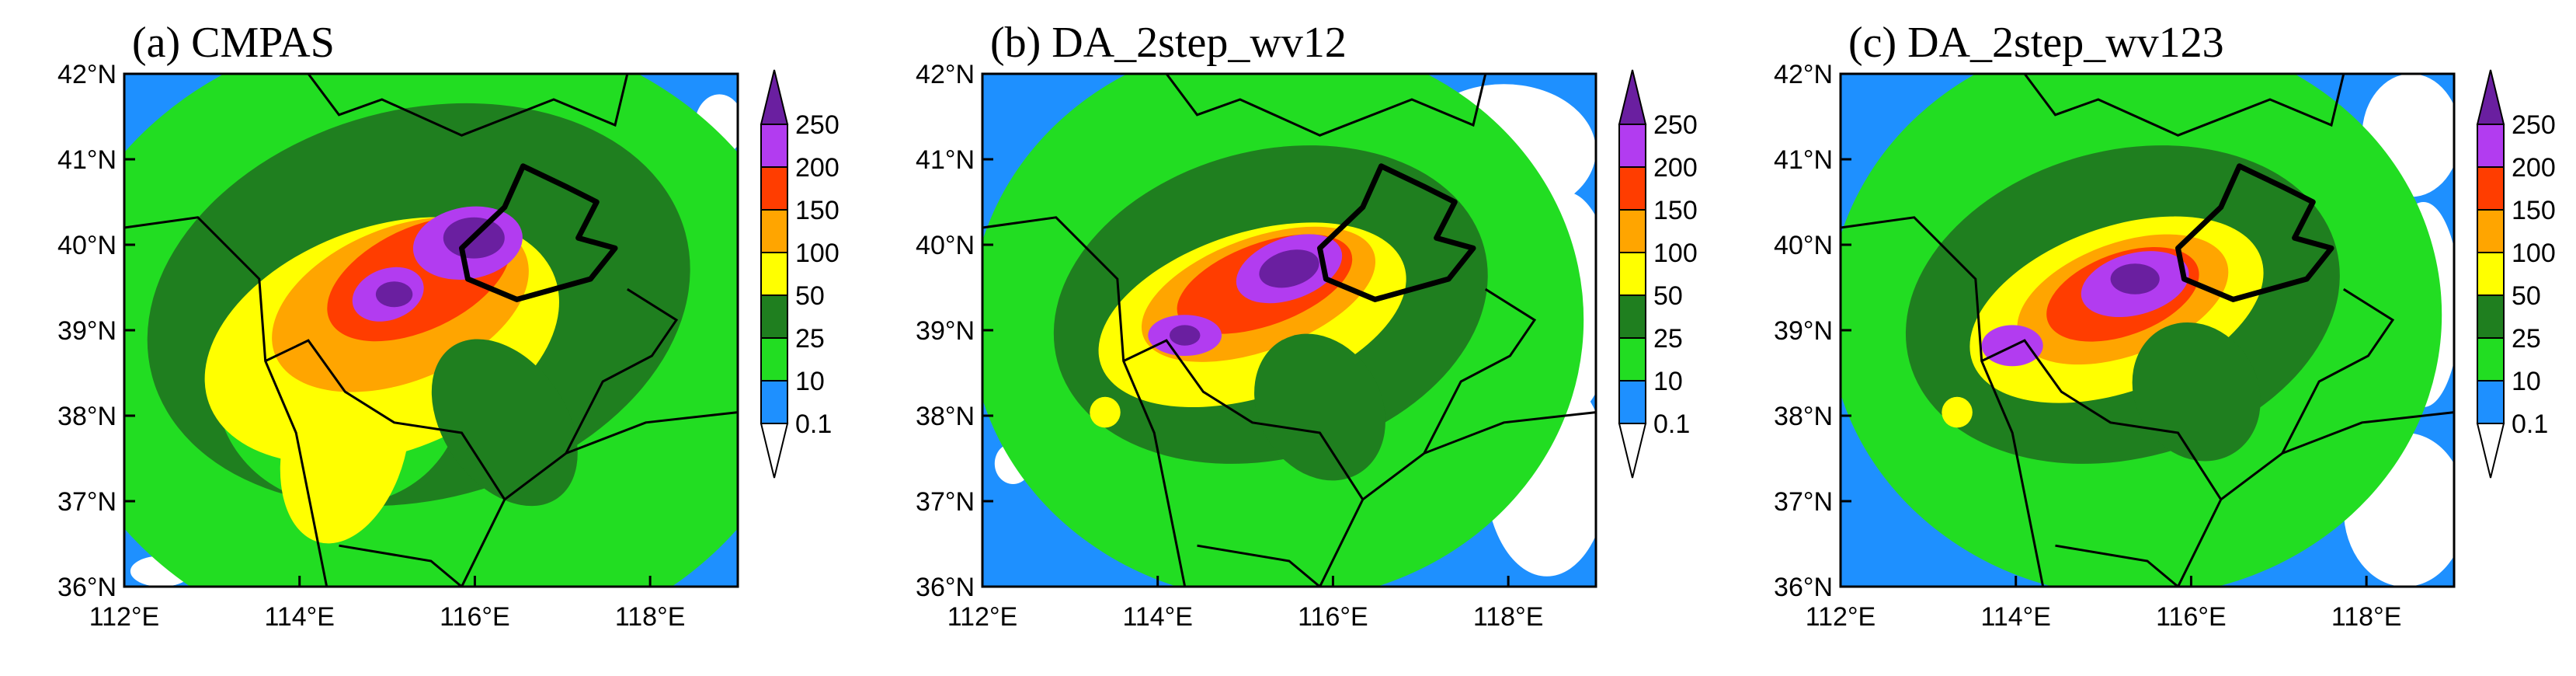 The height and width of the screenshot is (676, 2576). What do you see at coordinates (233, 43) in the screenshot?
I see `panel-title: (a) CMPAS` at bounding box center [233, 43].